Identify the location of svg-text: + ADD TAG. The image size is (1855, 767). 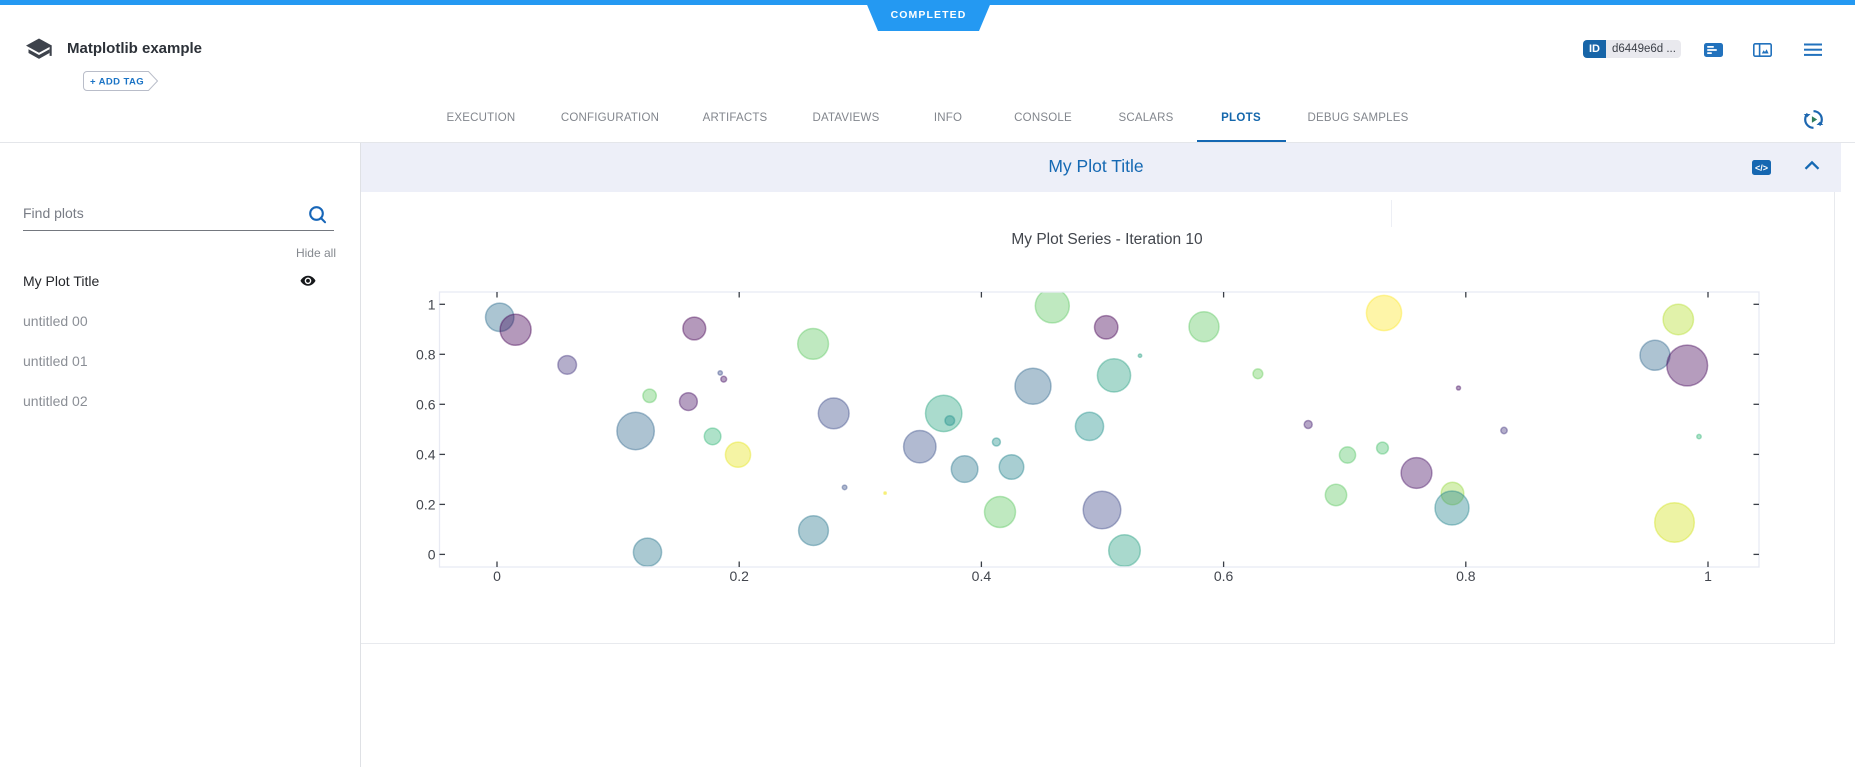
(117, 82).